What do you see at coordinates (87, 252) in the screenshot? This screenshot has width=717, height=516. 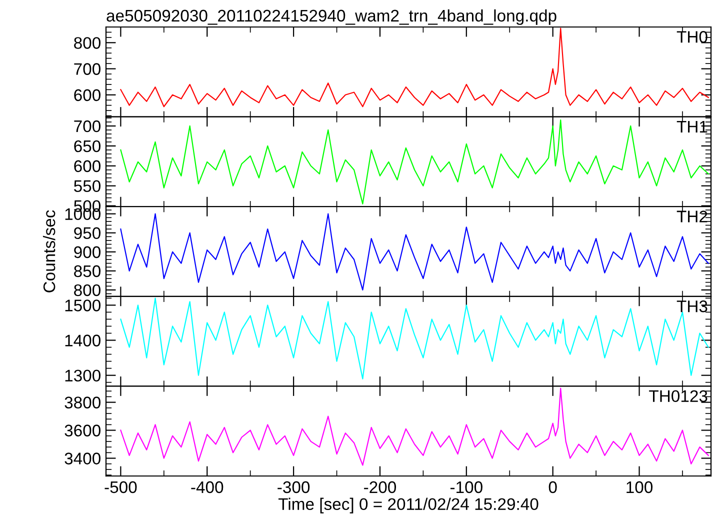 I see `y-tick-label: 900` at bounding box center [87, 252].